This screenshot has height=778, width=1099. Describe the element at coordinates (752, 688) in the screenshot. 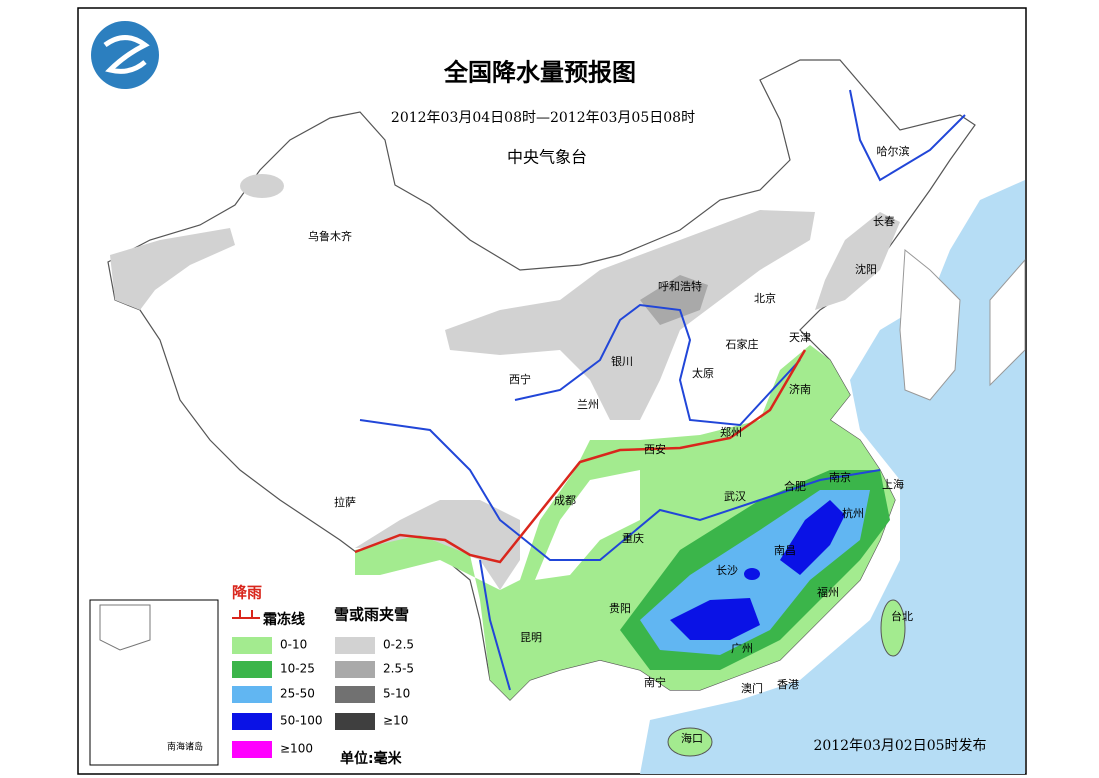

I see `city-label: 澳门` at that location.